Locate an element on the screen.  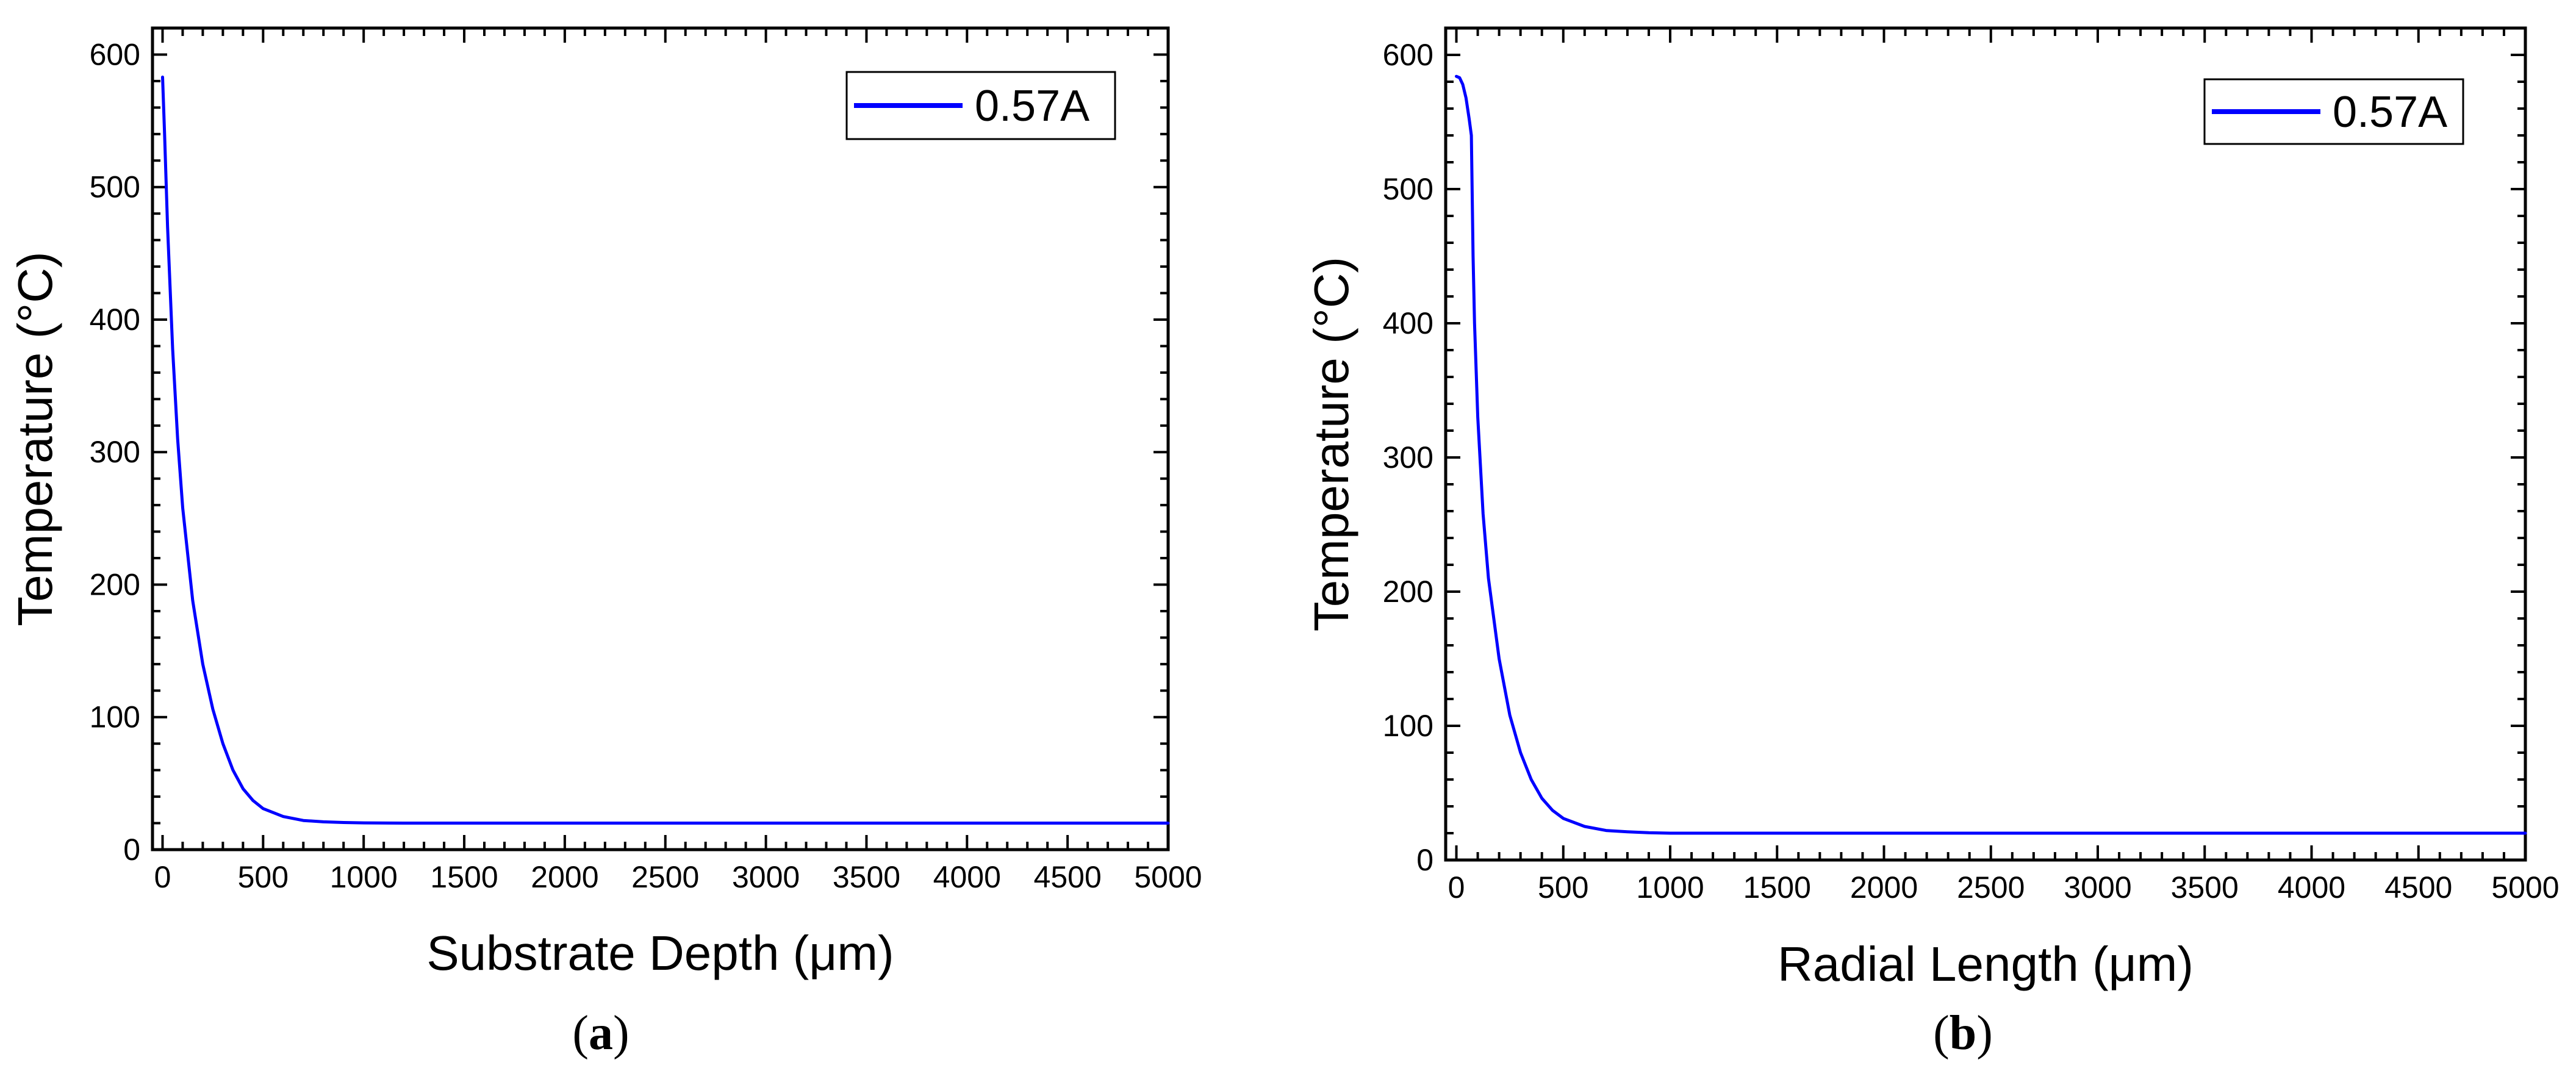
x-axis-title: Radial Length (μm) is located at coordinates (1986, 964).